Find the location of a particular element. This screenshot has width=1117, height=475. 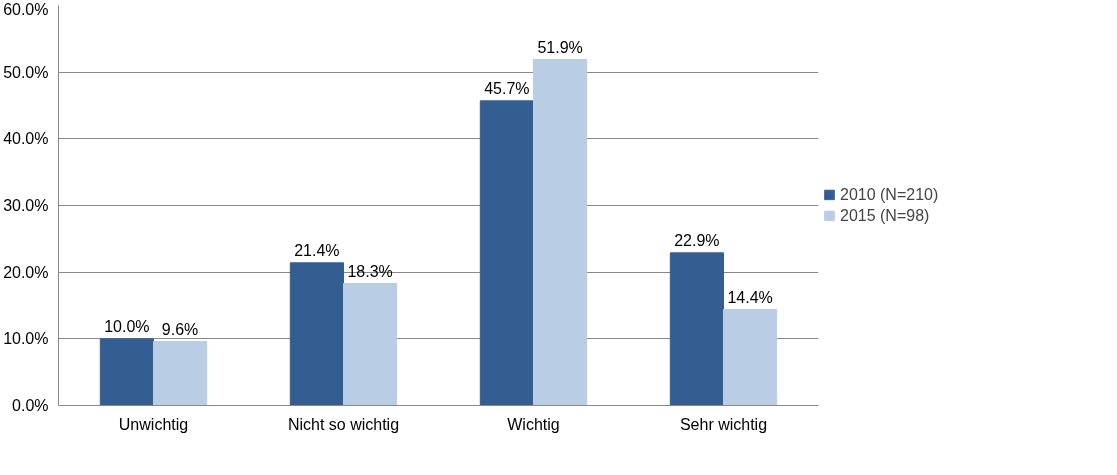

y-tick-label: 30.0% is located at coordinates (26, 205).